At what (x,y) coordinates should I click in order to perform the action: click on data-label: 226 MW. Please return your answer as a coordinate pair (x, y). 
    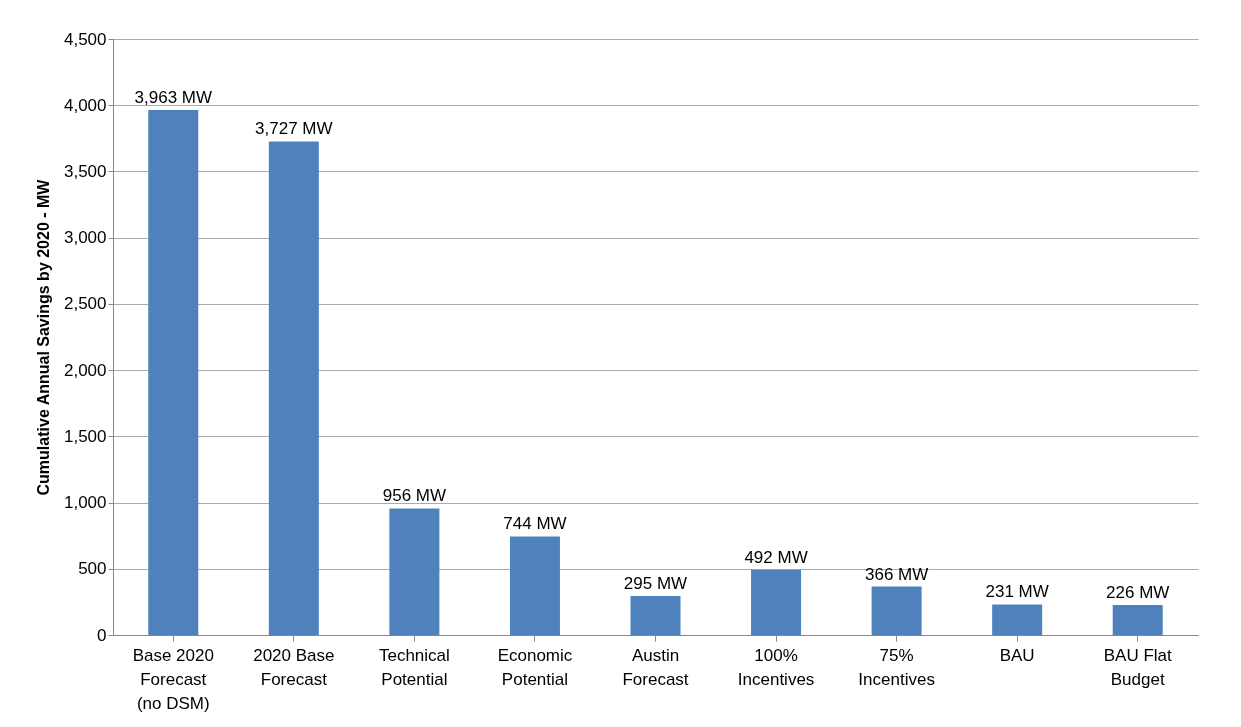
    Looking at the image, I should click on (1138, 593).